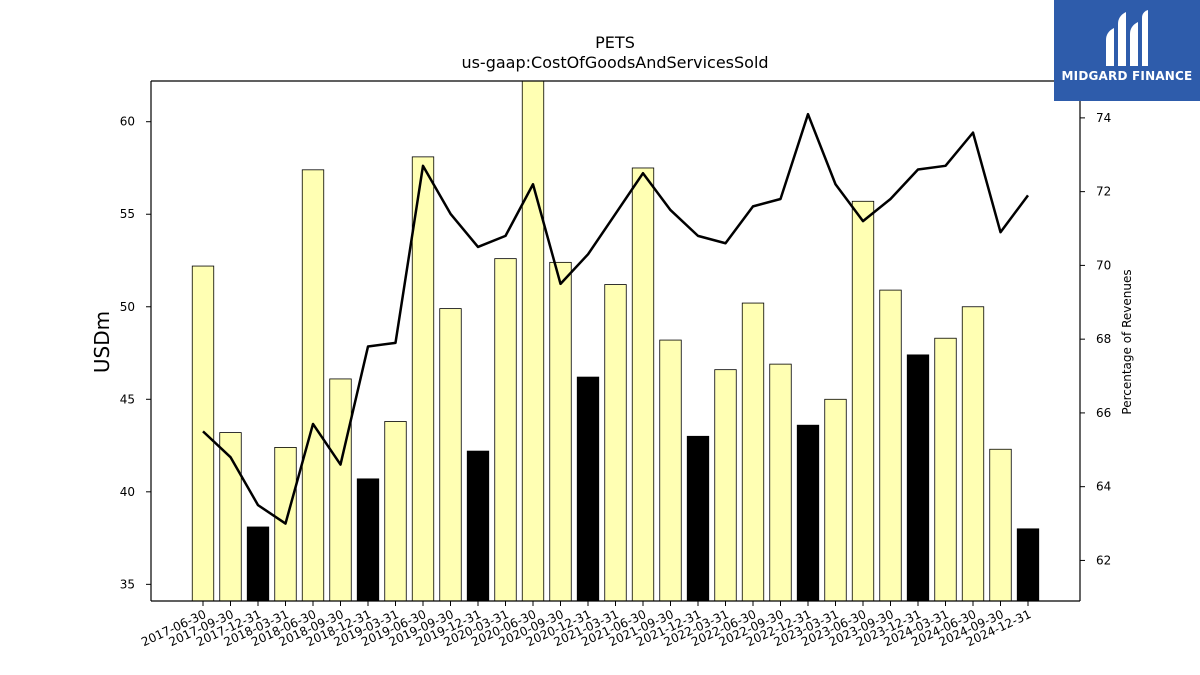  Describe the element at coordinates (127, 307) in the screenshot. I see `y-tick-label: 50` at that location.